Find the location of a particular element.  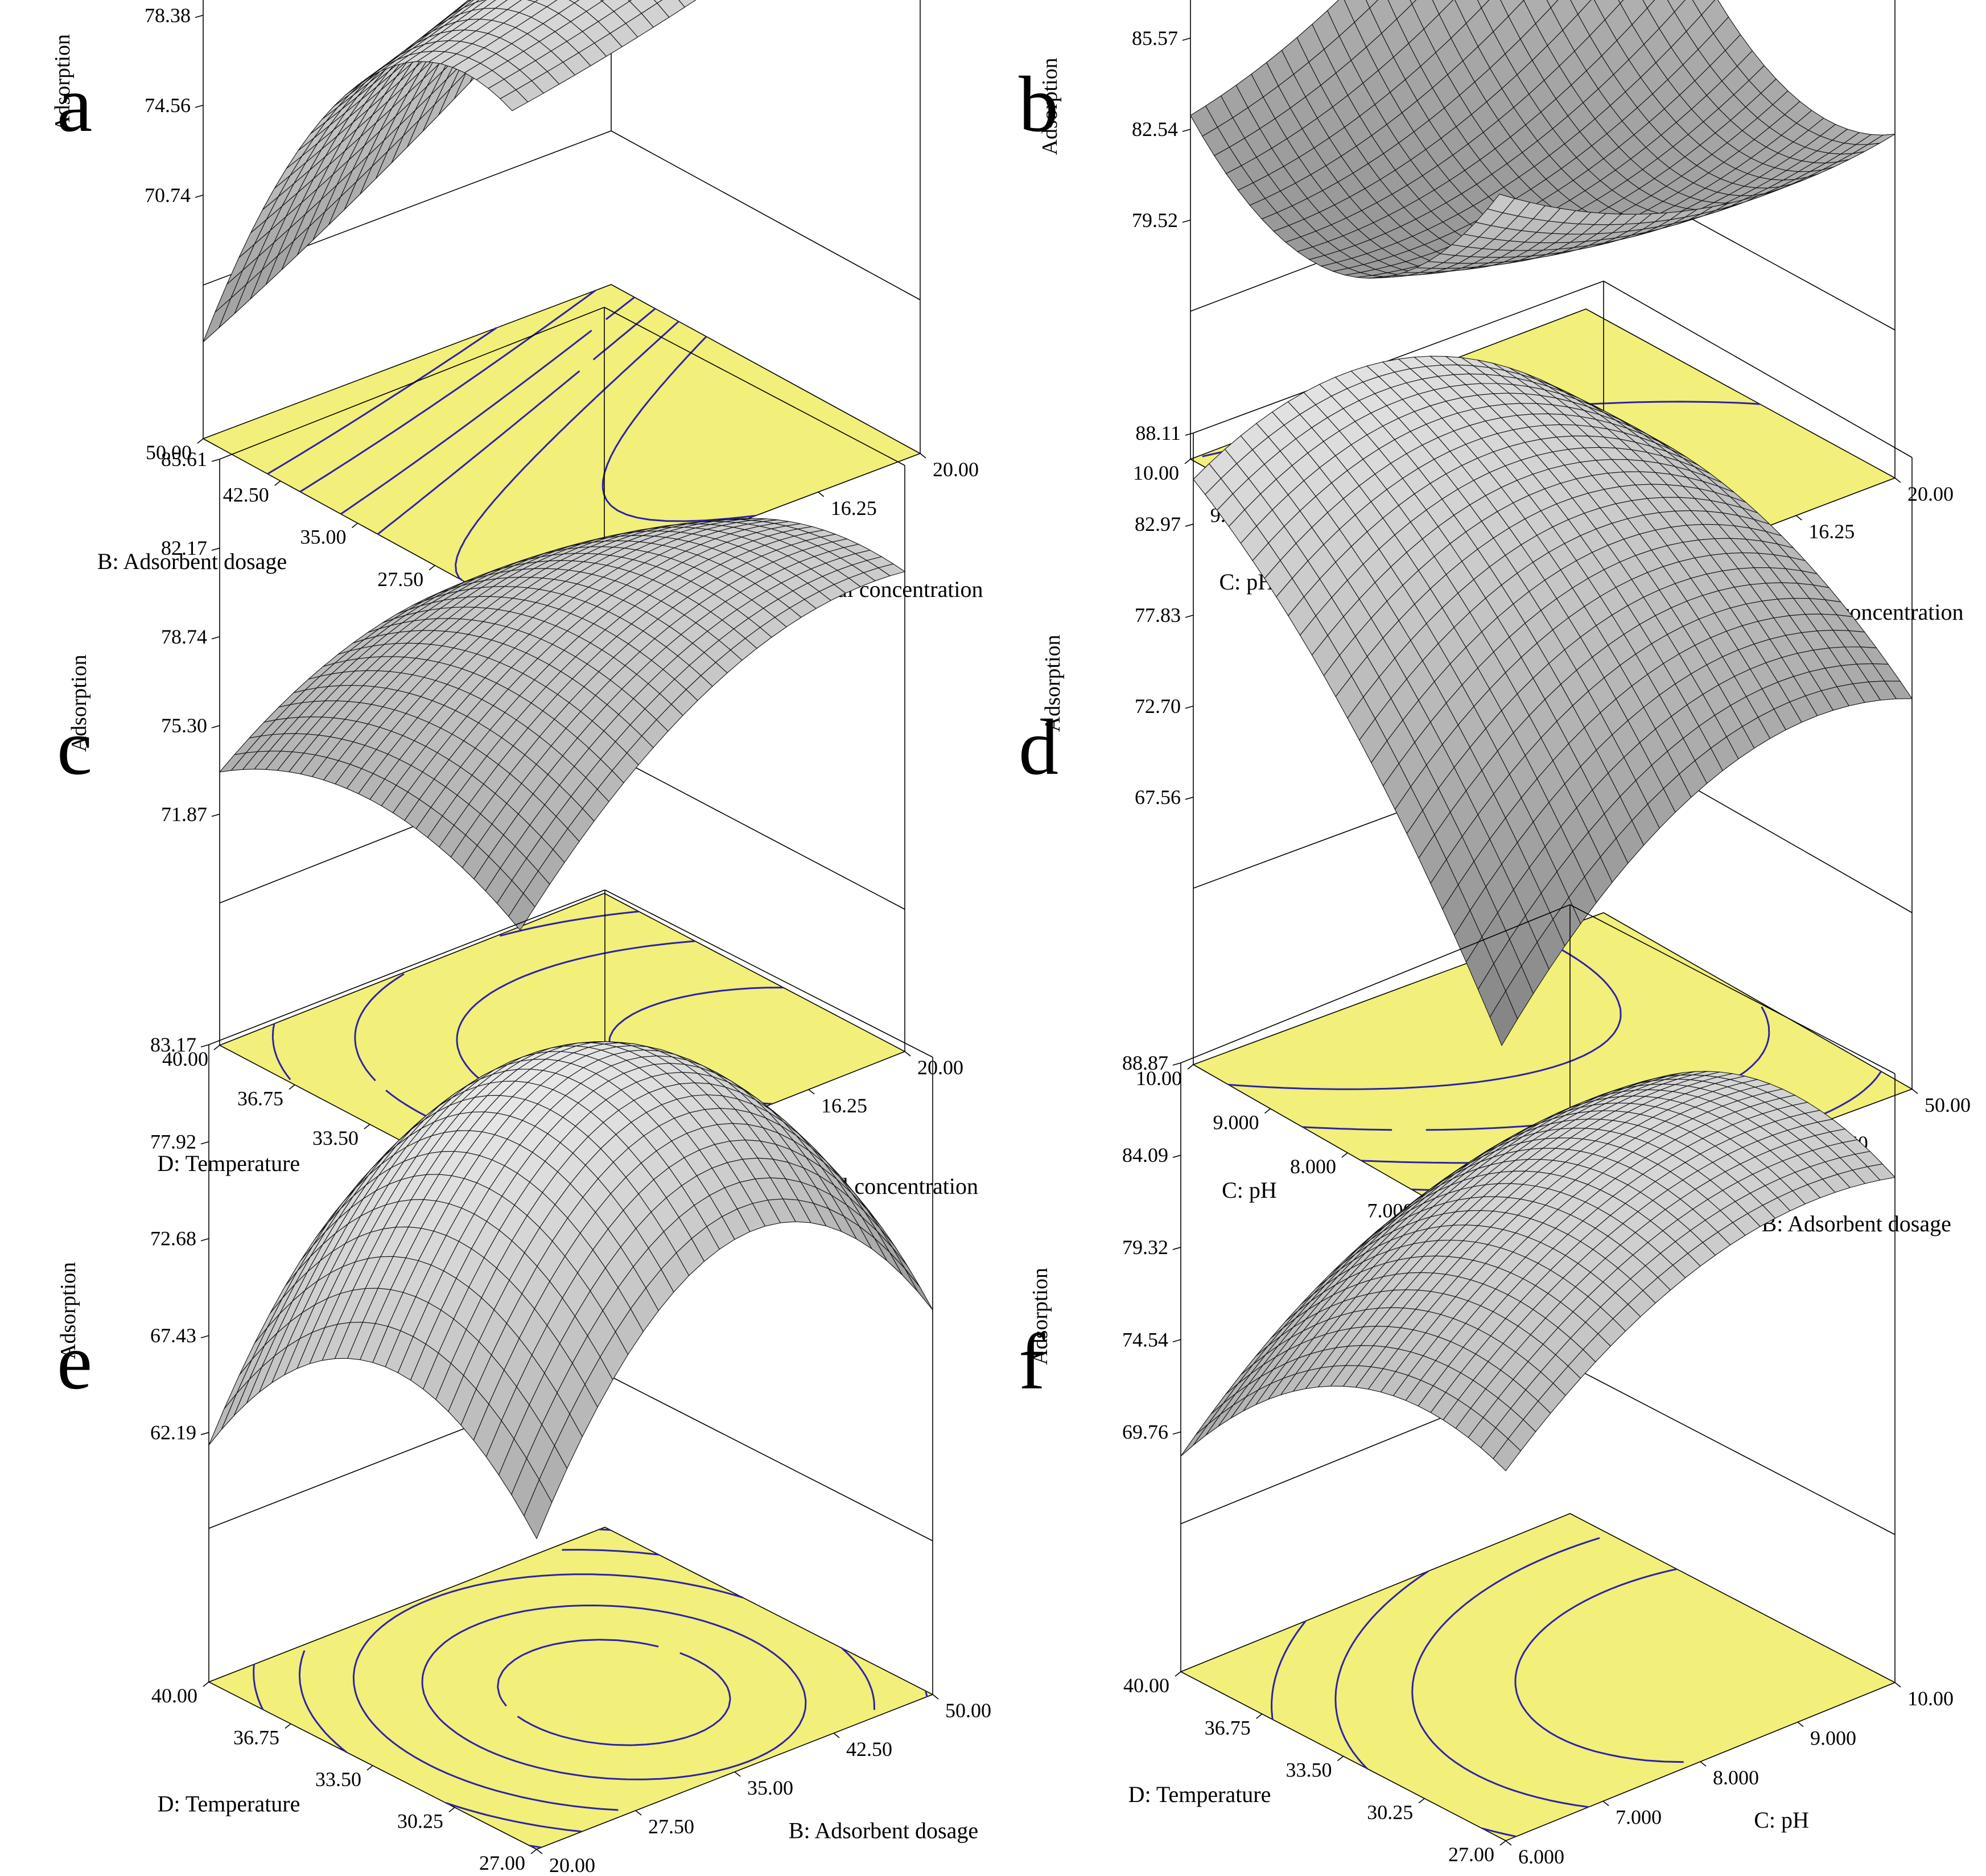

z-tick-label: 78.38 is located at coordinates (168, 15).